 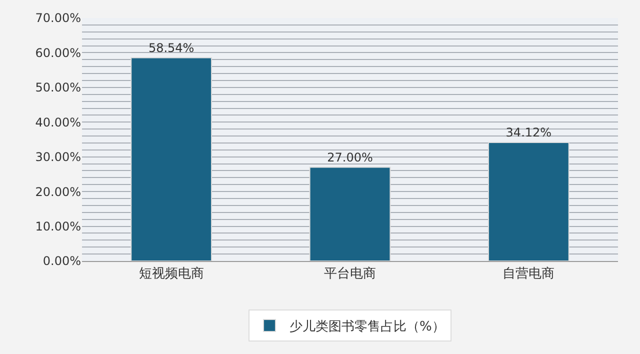 I want to click on data-label: 58.54%, so click(x=171, y=47).